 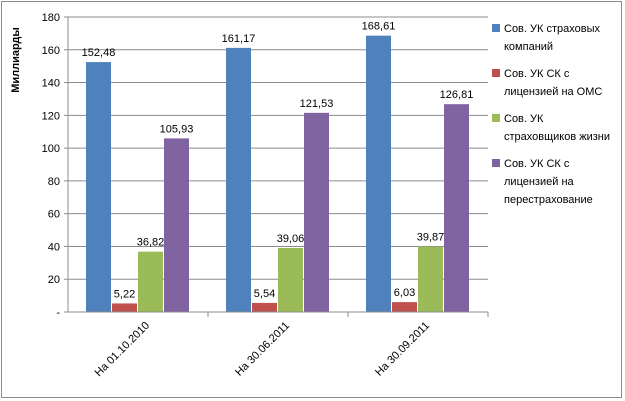 I want to click on y-tick-label: 80, so click(x=54, y=182).